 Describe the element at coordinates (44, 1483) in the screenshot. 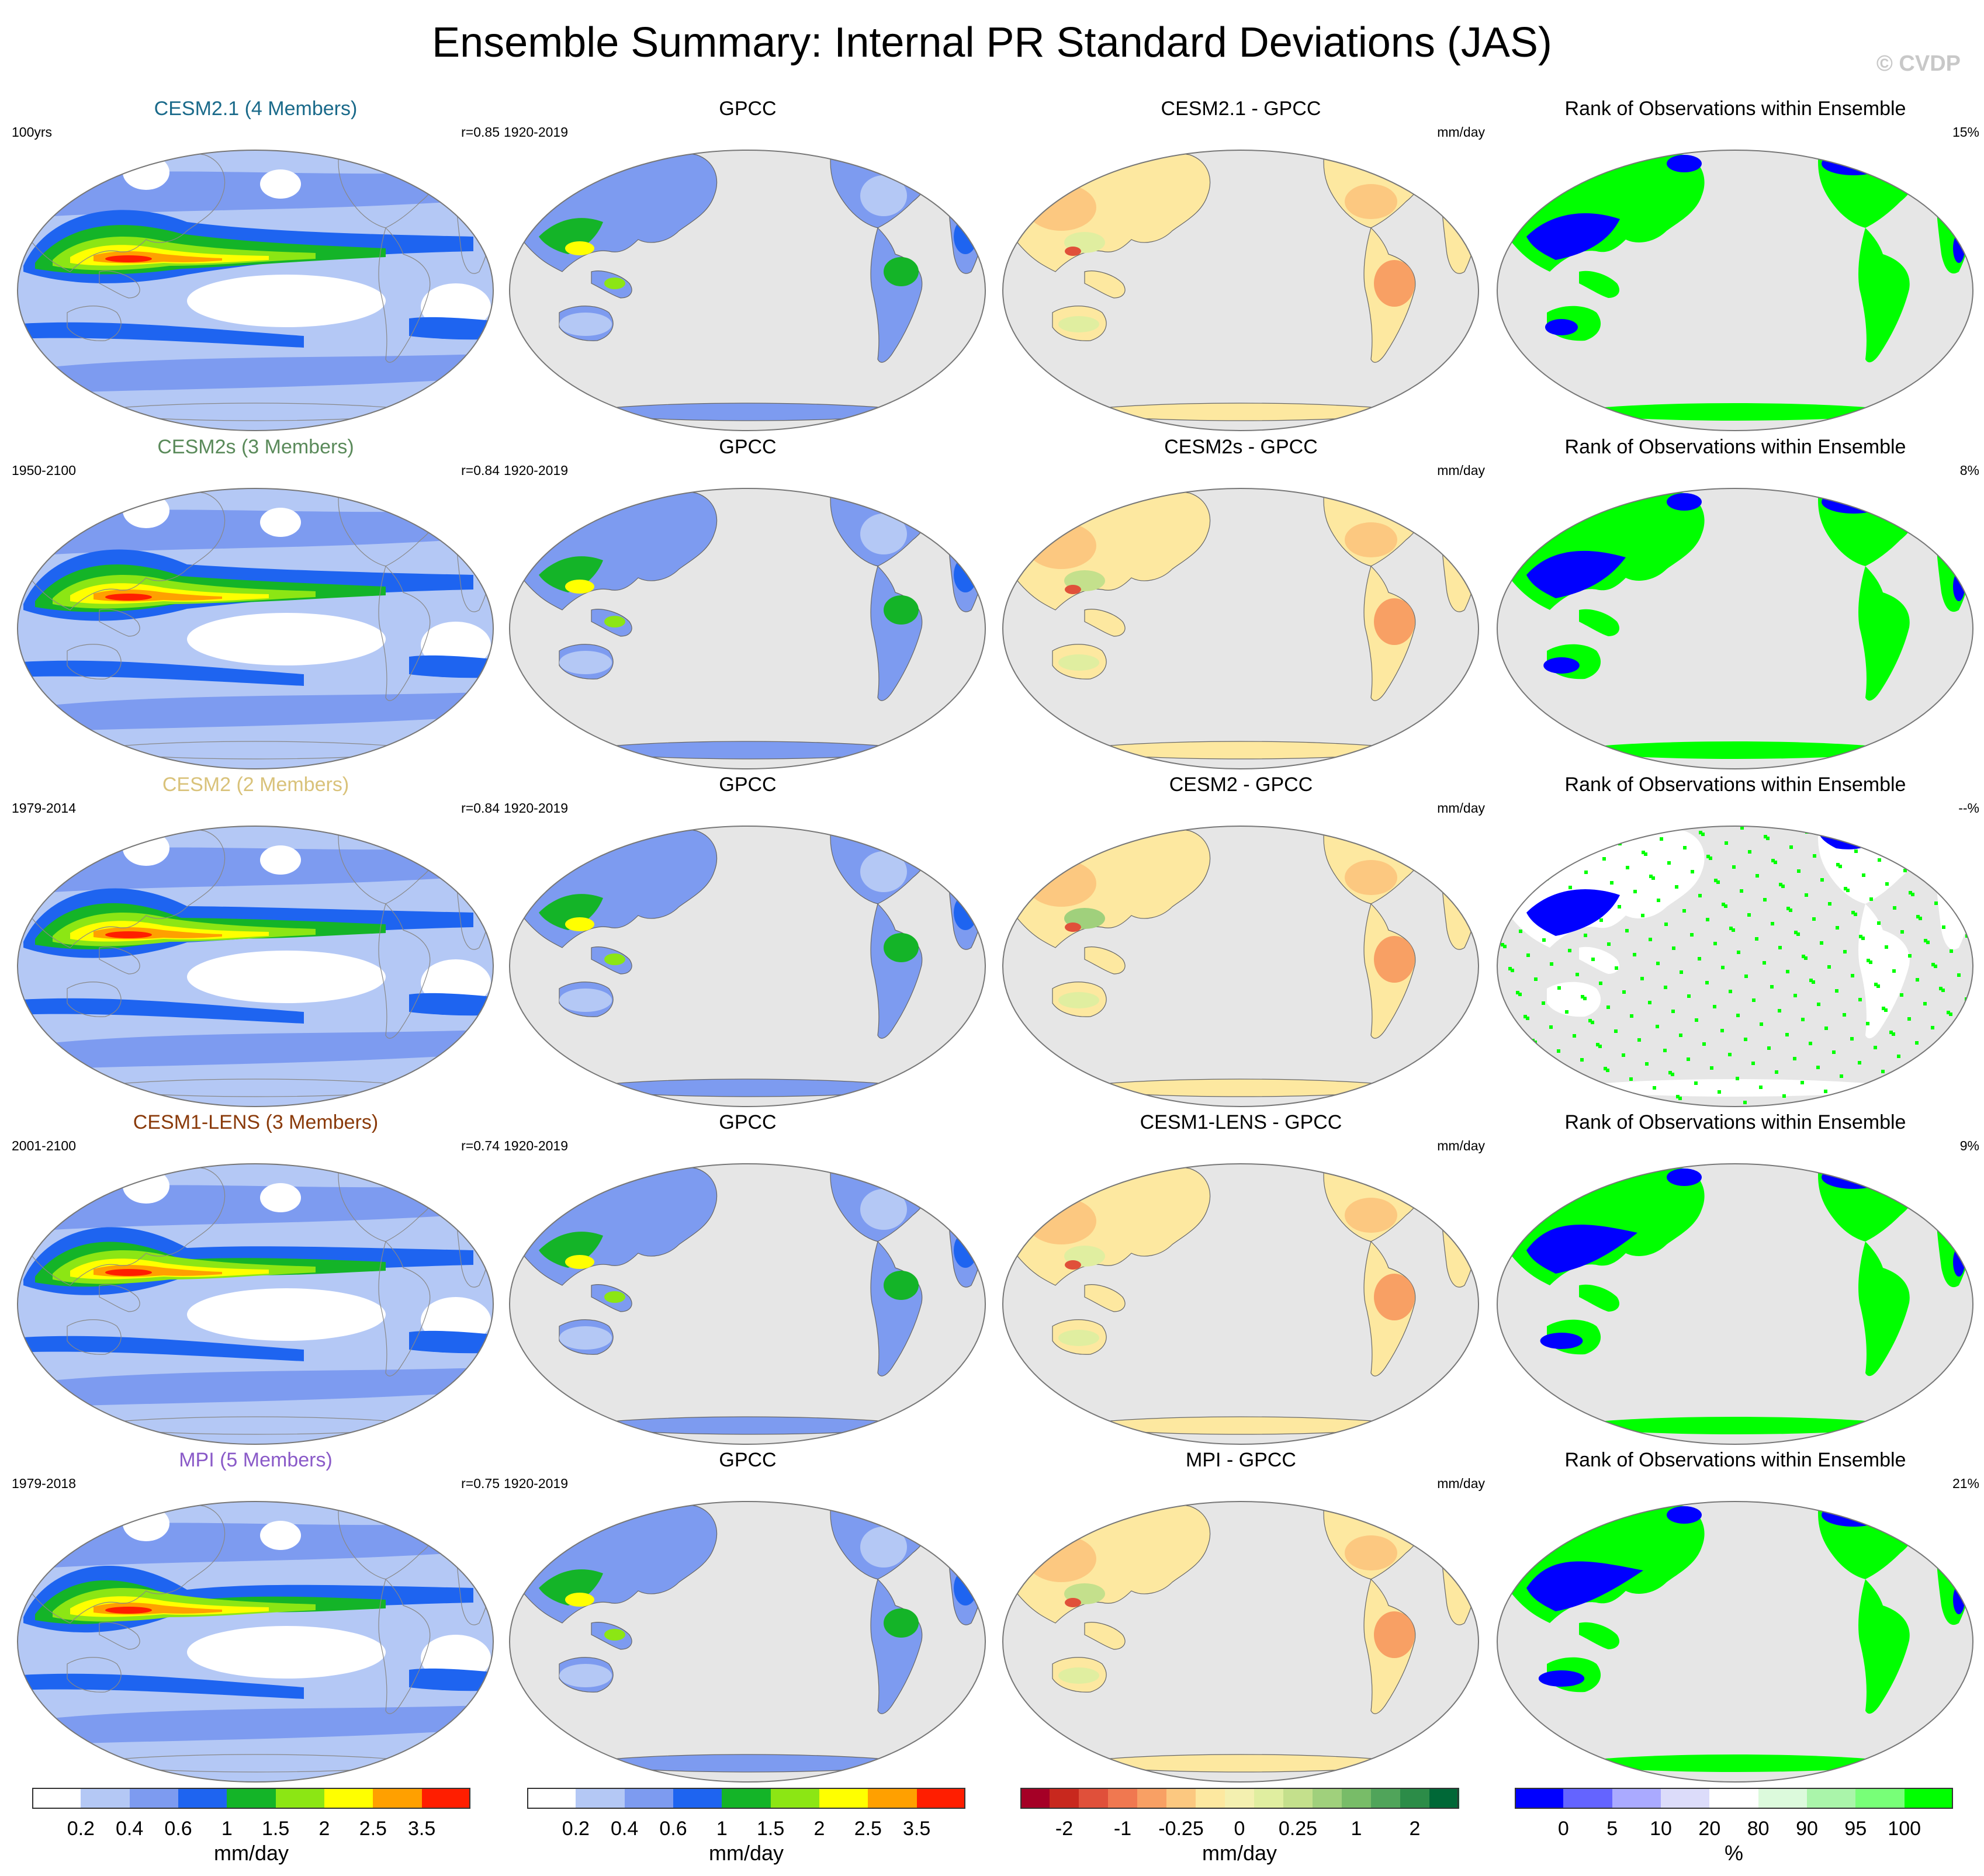

I see `period-label: 1979-2018` at that location.